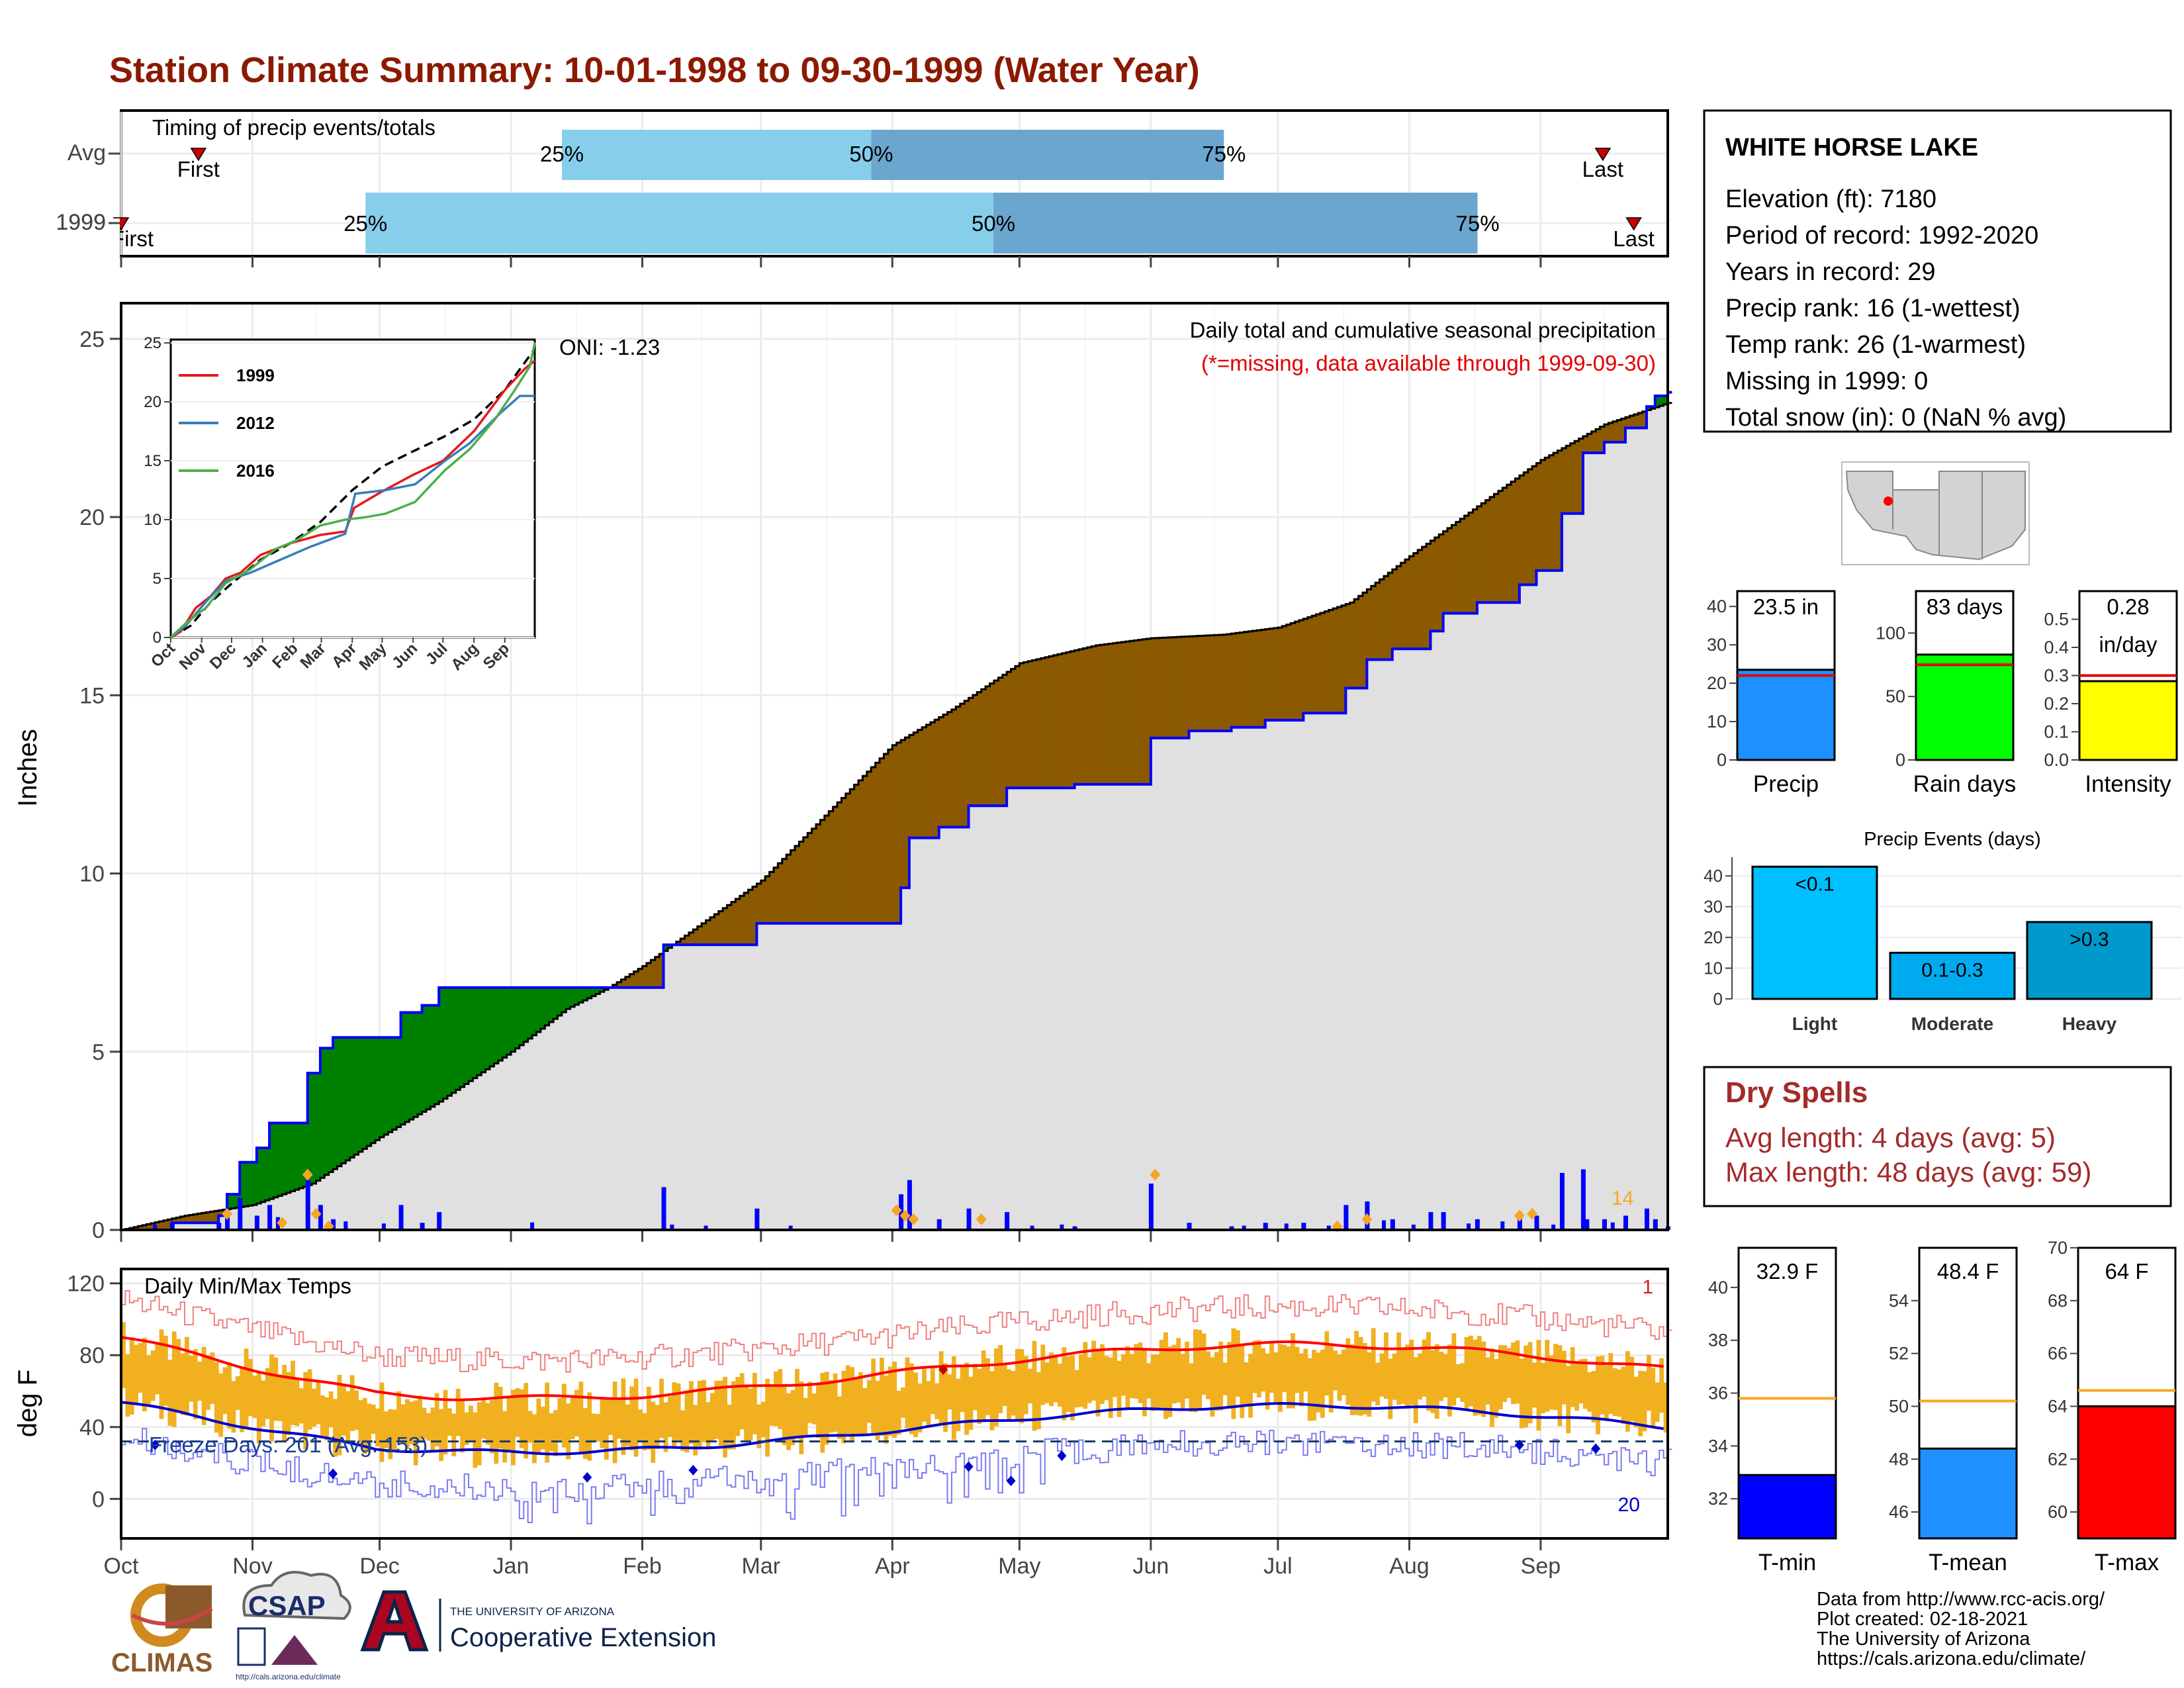 Image resolution: width=2184 pixels, height=1688 pixels. Describe the element at coordinates (1952, 839) in the screenshot. I see `events-title: Precip Events (days)` at that location.